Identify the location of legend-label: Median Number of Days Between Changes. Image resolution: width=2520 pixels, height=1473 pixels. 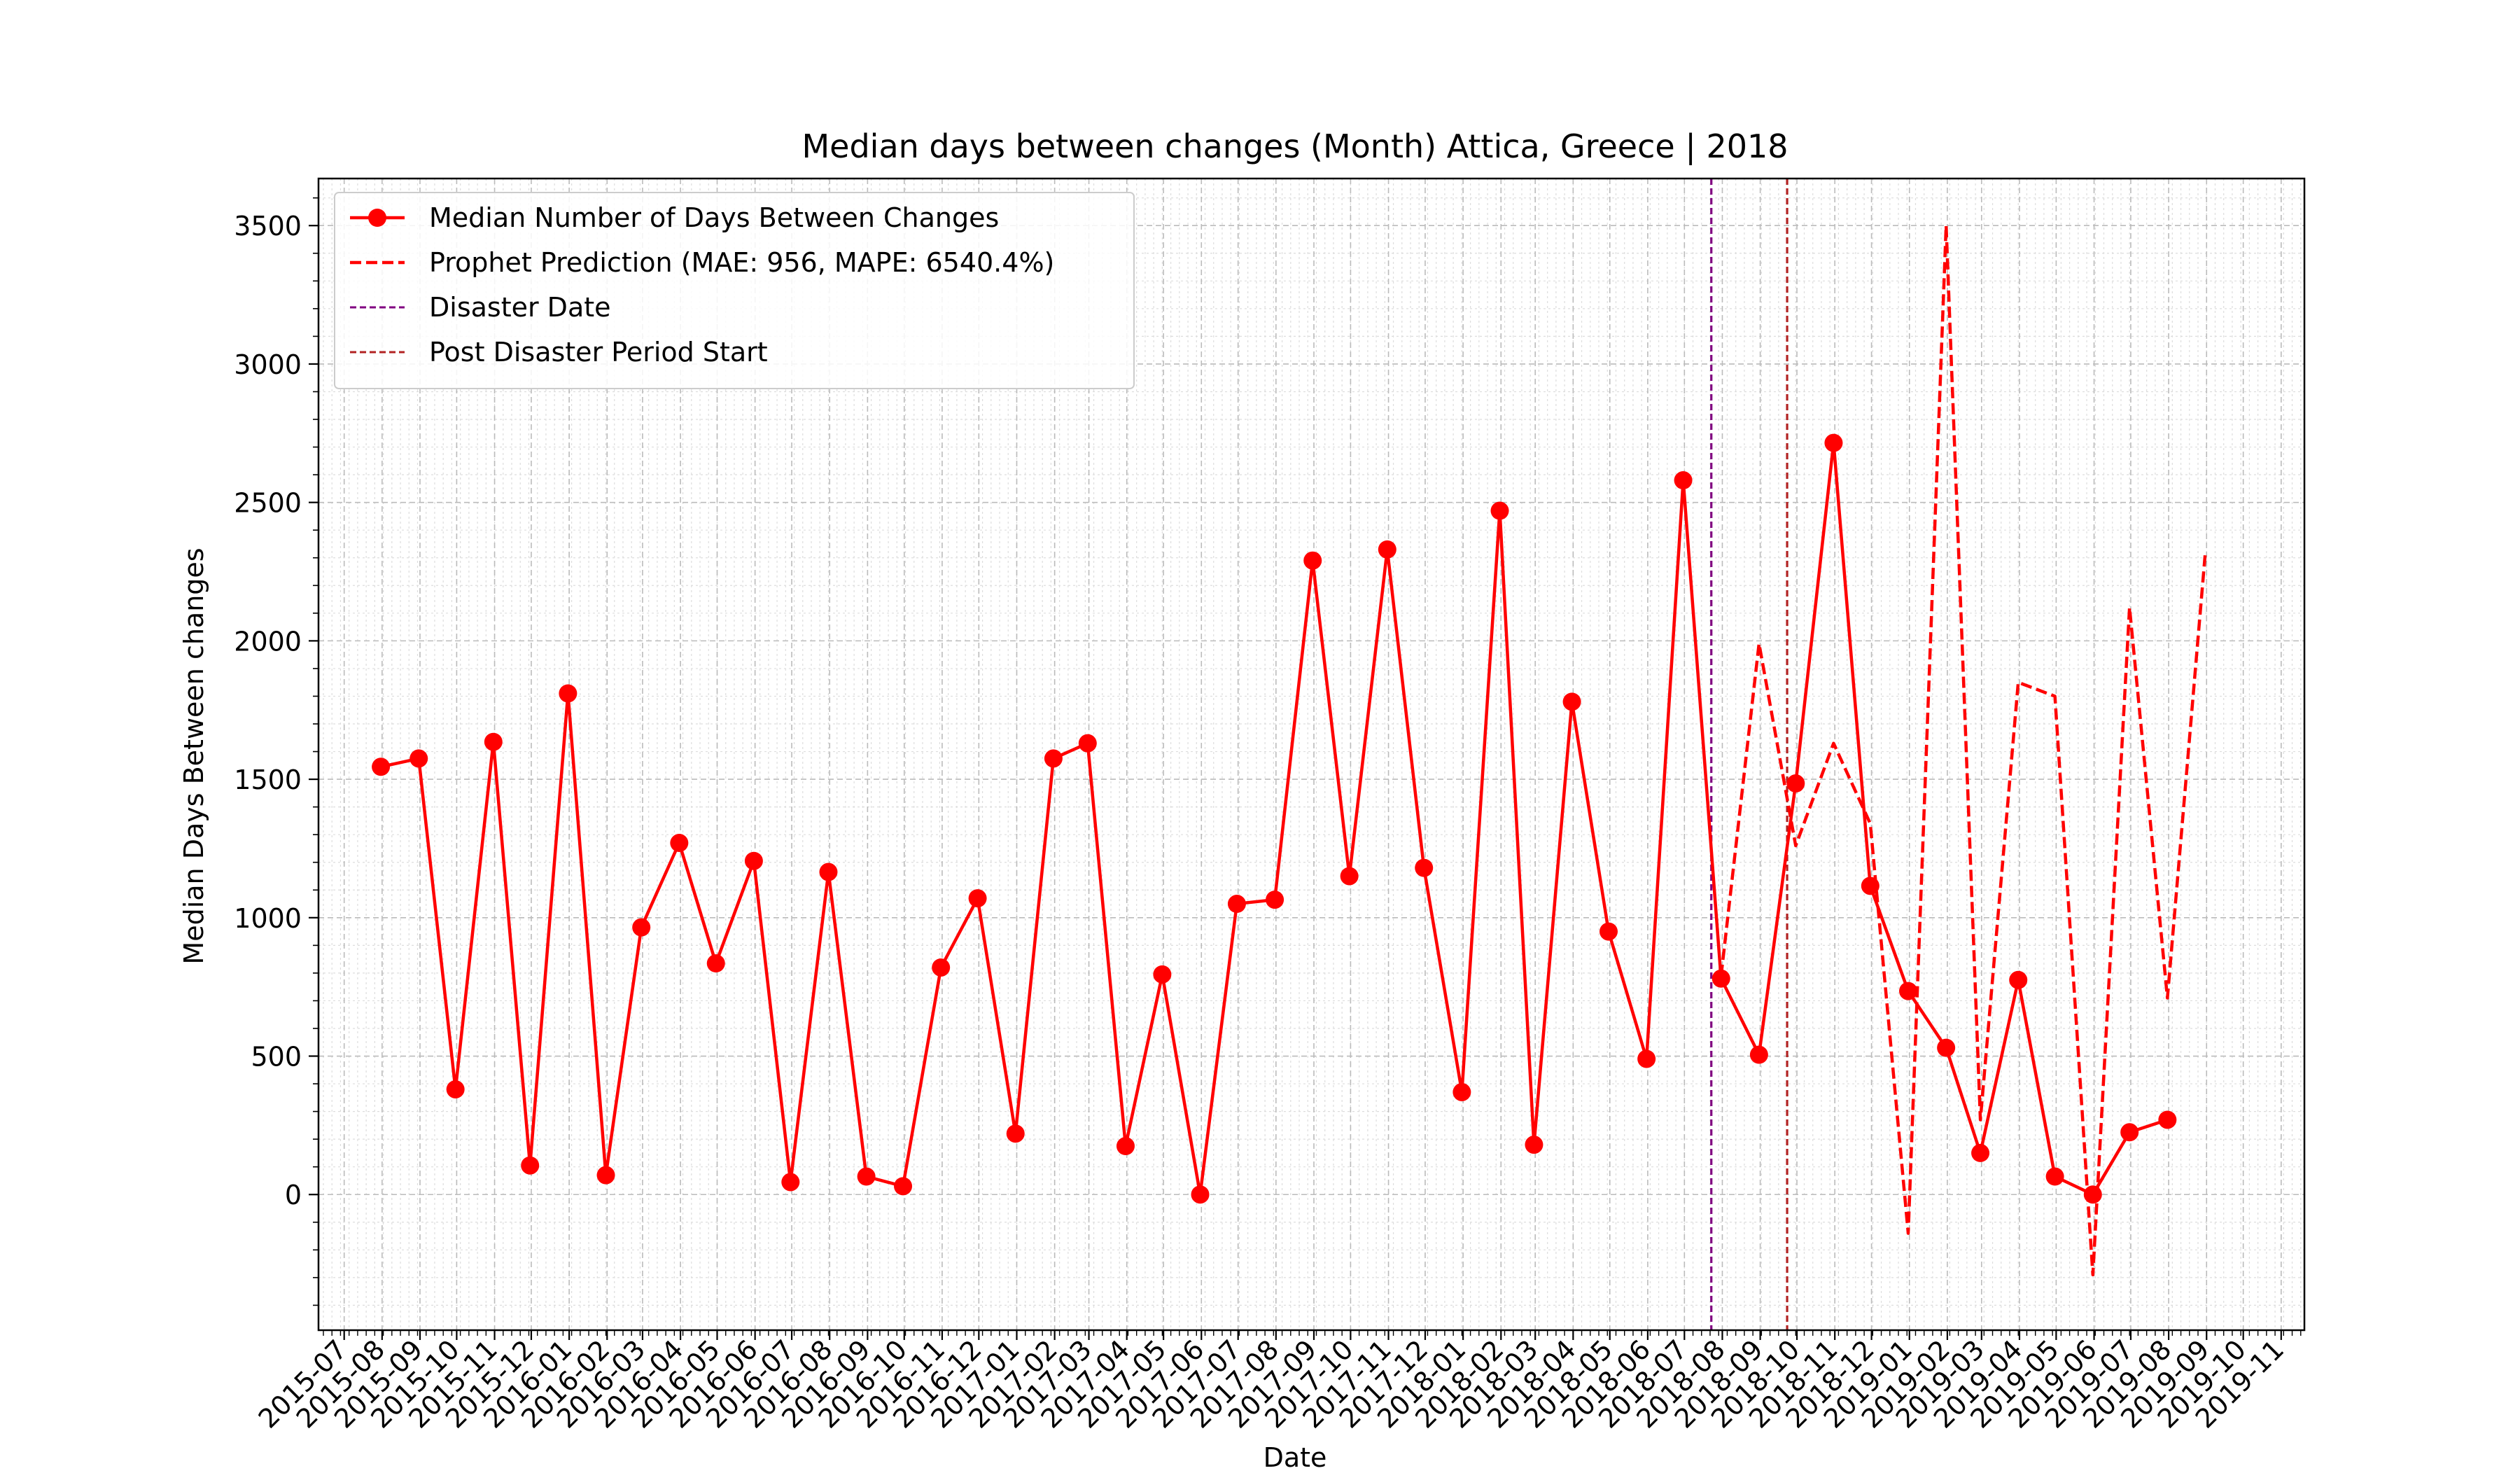
(714, 217).